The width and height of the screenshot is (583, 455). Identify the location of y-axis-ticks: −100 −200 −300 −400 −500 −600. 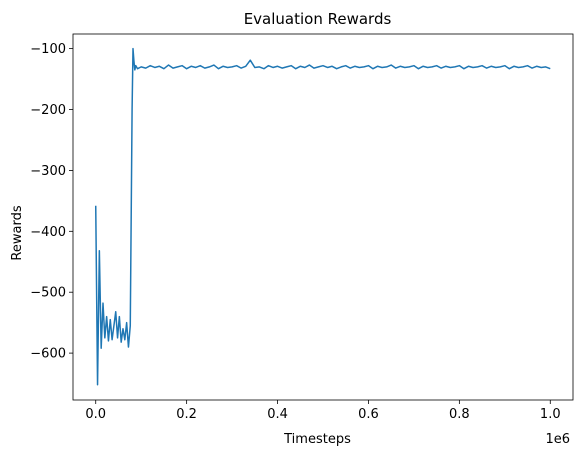
(51, 202).